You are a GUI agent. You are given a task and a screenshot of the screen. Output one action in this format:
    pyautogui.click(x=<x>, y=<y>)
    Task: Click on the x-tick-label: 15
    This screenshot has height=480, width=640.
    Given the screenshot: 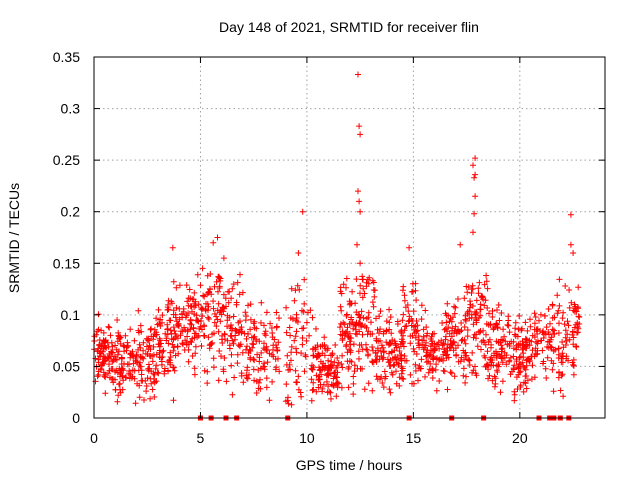 What is the action you would take?
    pyautogui.click(x=414, y=438)
    